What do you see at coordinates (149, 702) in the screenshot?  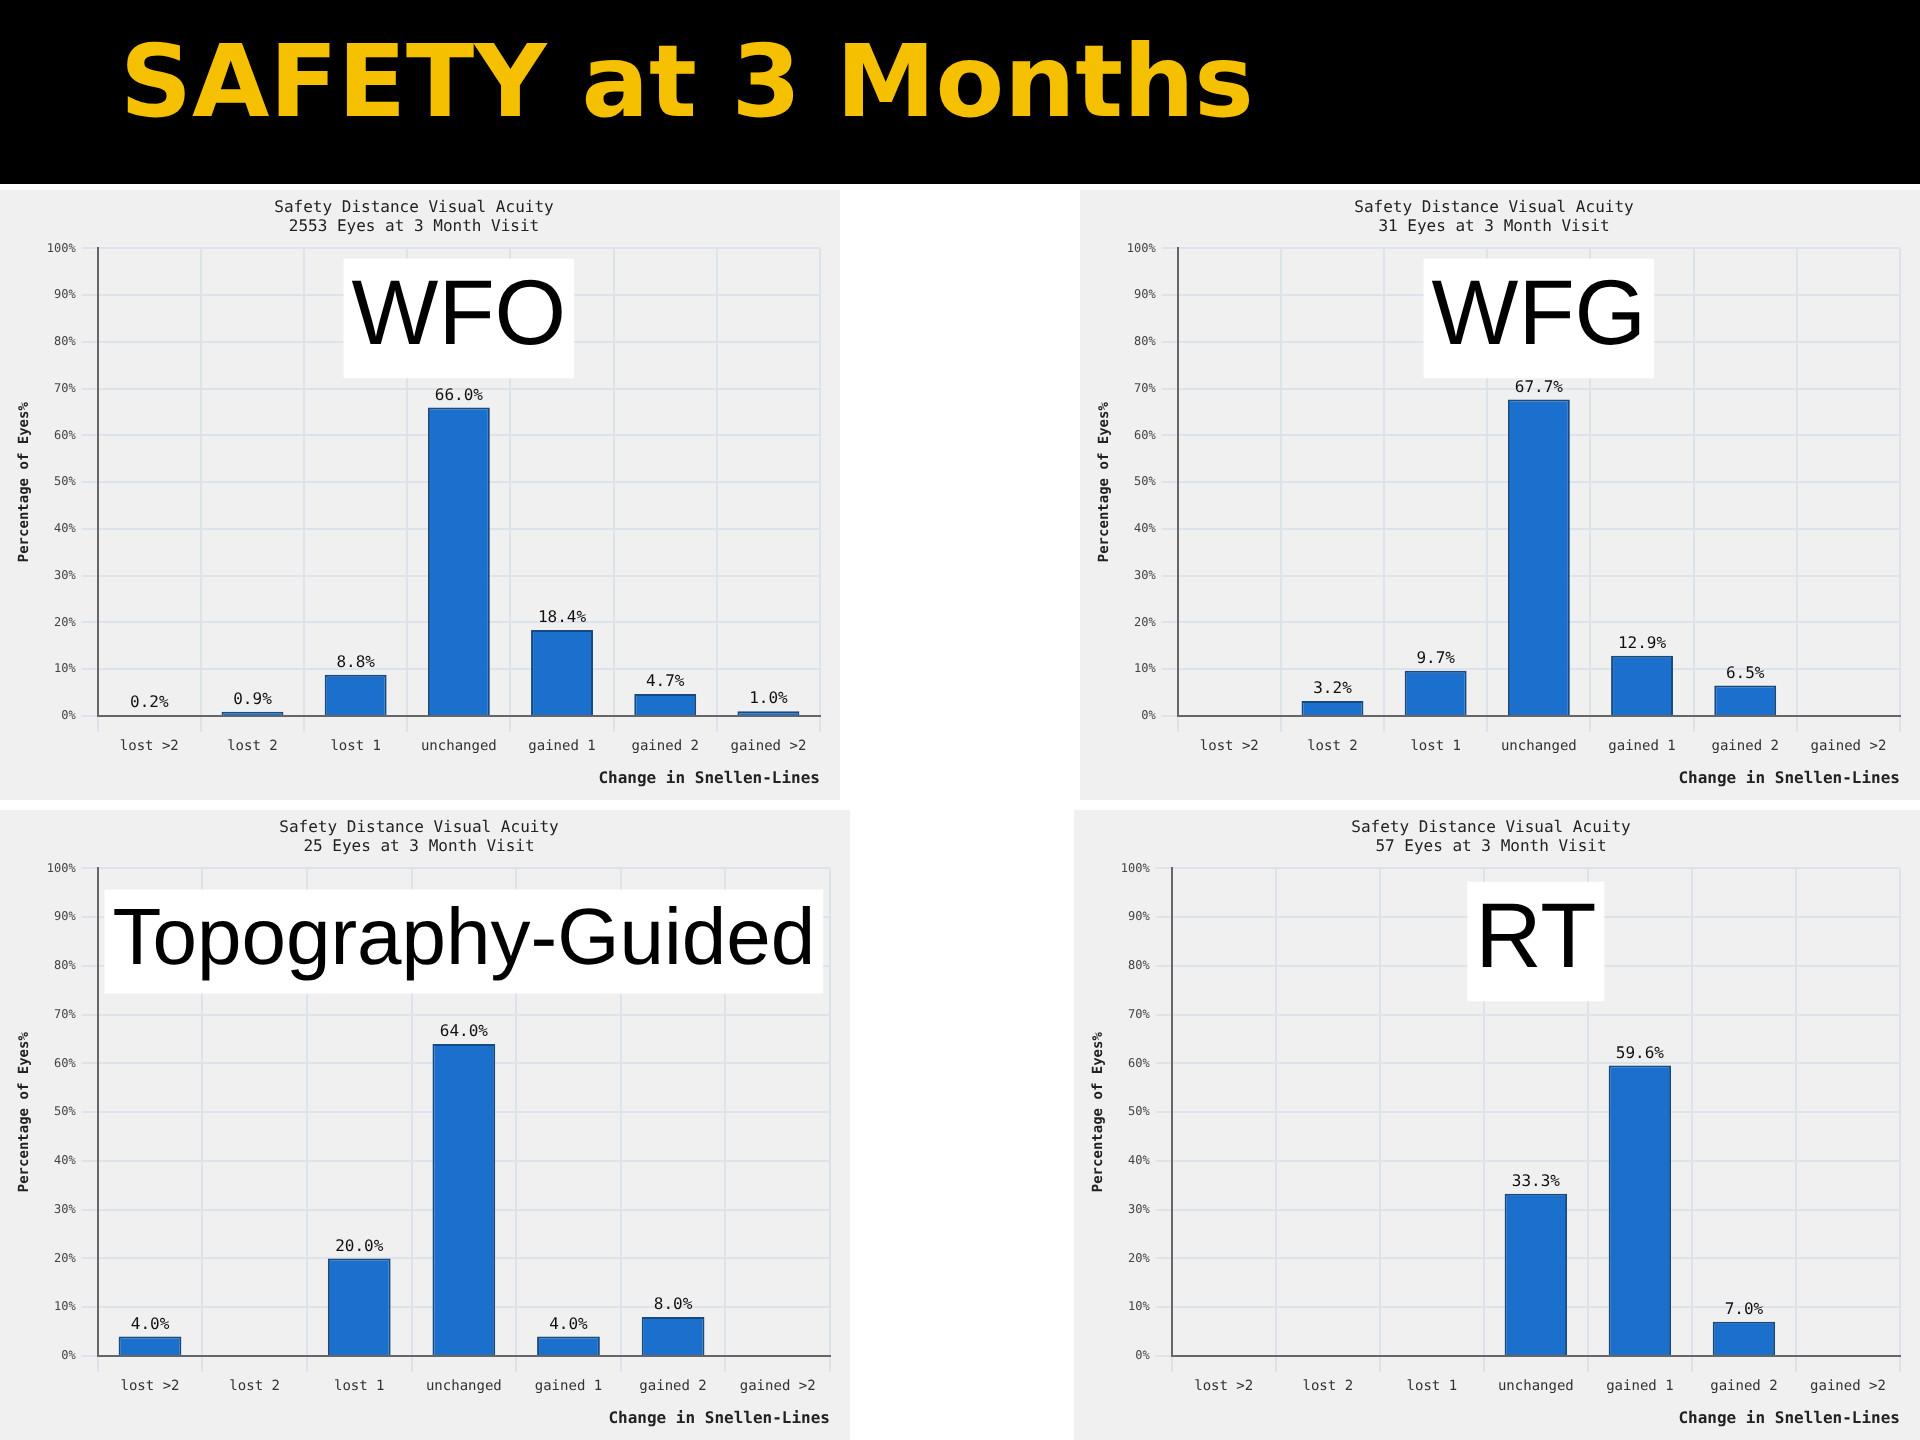 I see `data-label: 0.2%` at bounding box center [149, 702].